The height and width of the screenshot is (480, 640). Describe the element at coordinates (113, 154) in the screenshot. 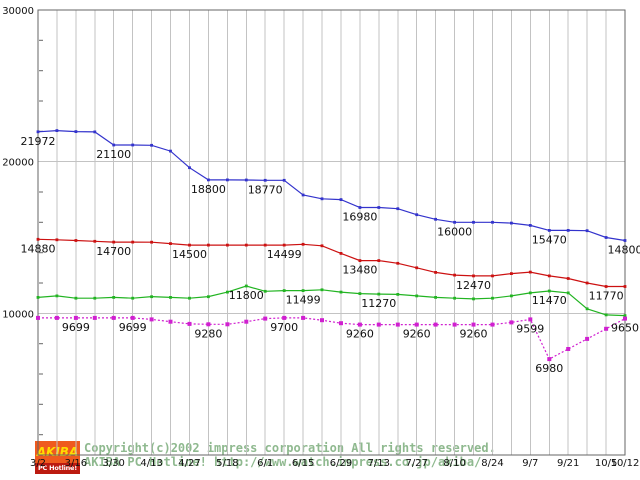

I see `series-blue-value-label: 21100` at that location.